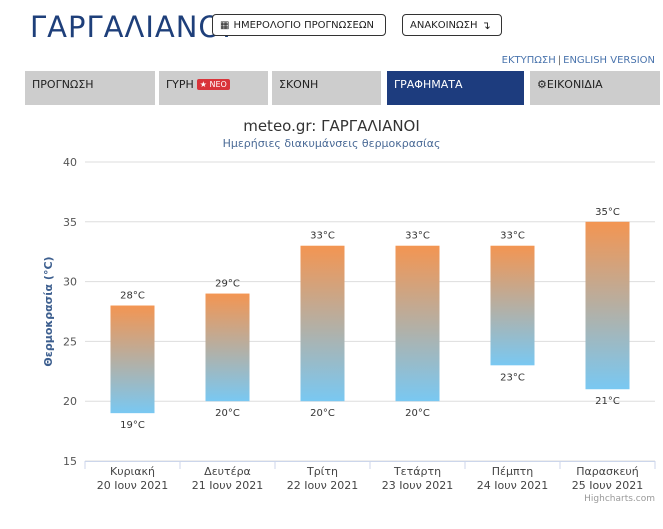 This screenshot has width=663, height=529. I want to click on x-tick-label-day: Παρασκευή, so click(607, 471).